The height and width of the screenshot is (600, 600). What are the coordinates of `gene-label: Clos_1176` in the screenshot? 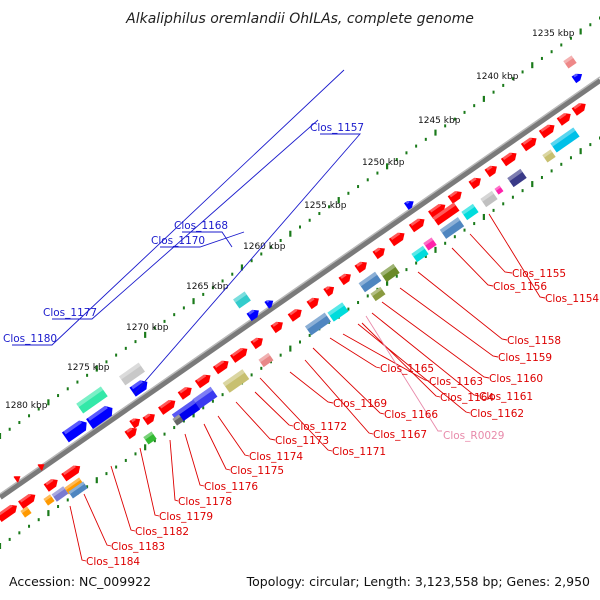 It's located at (231, 487).